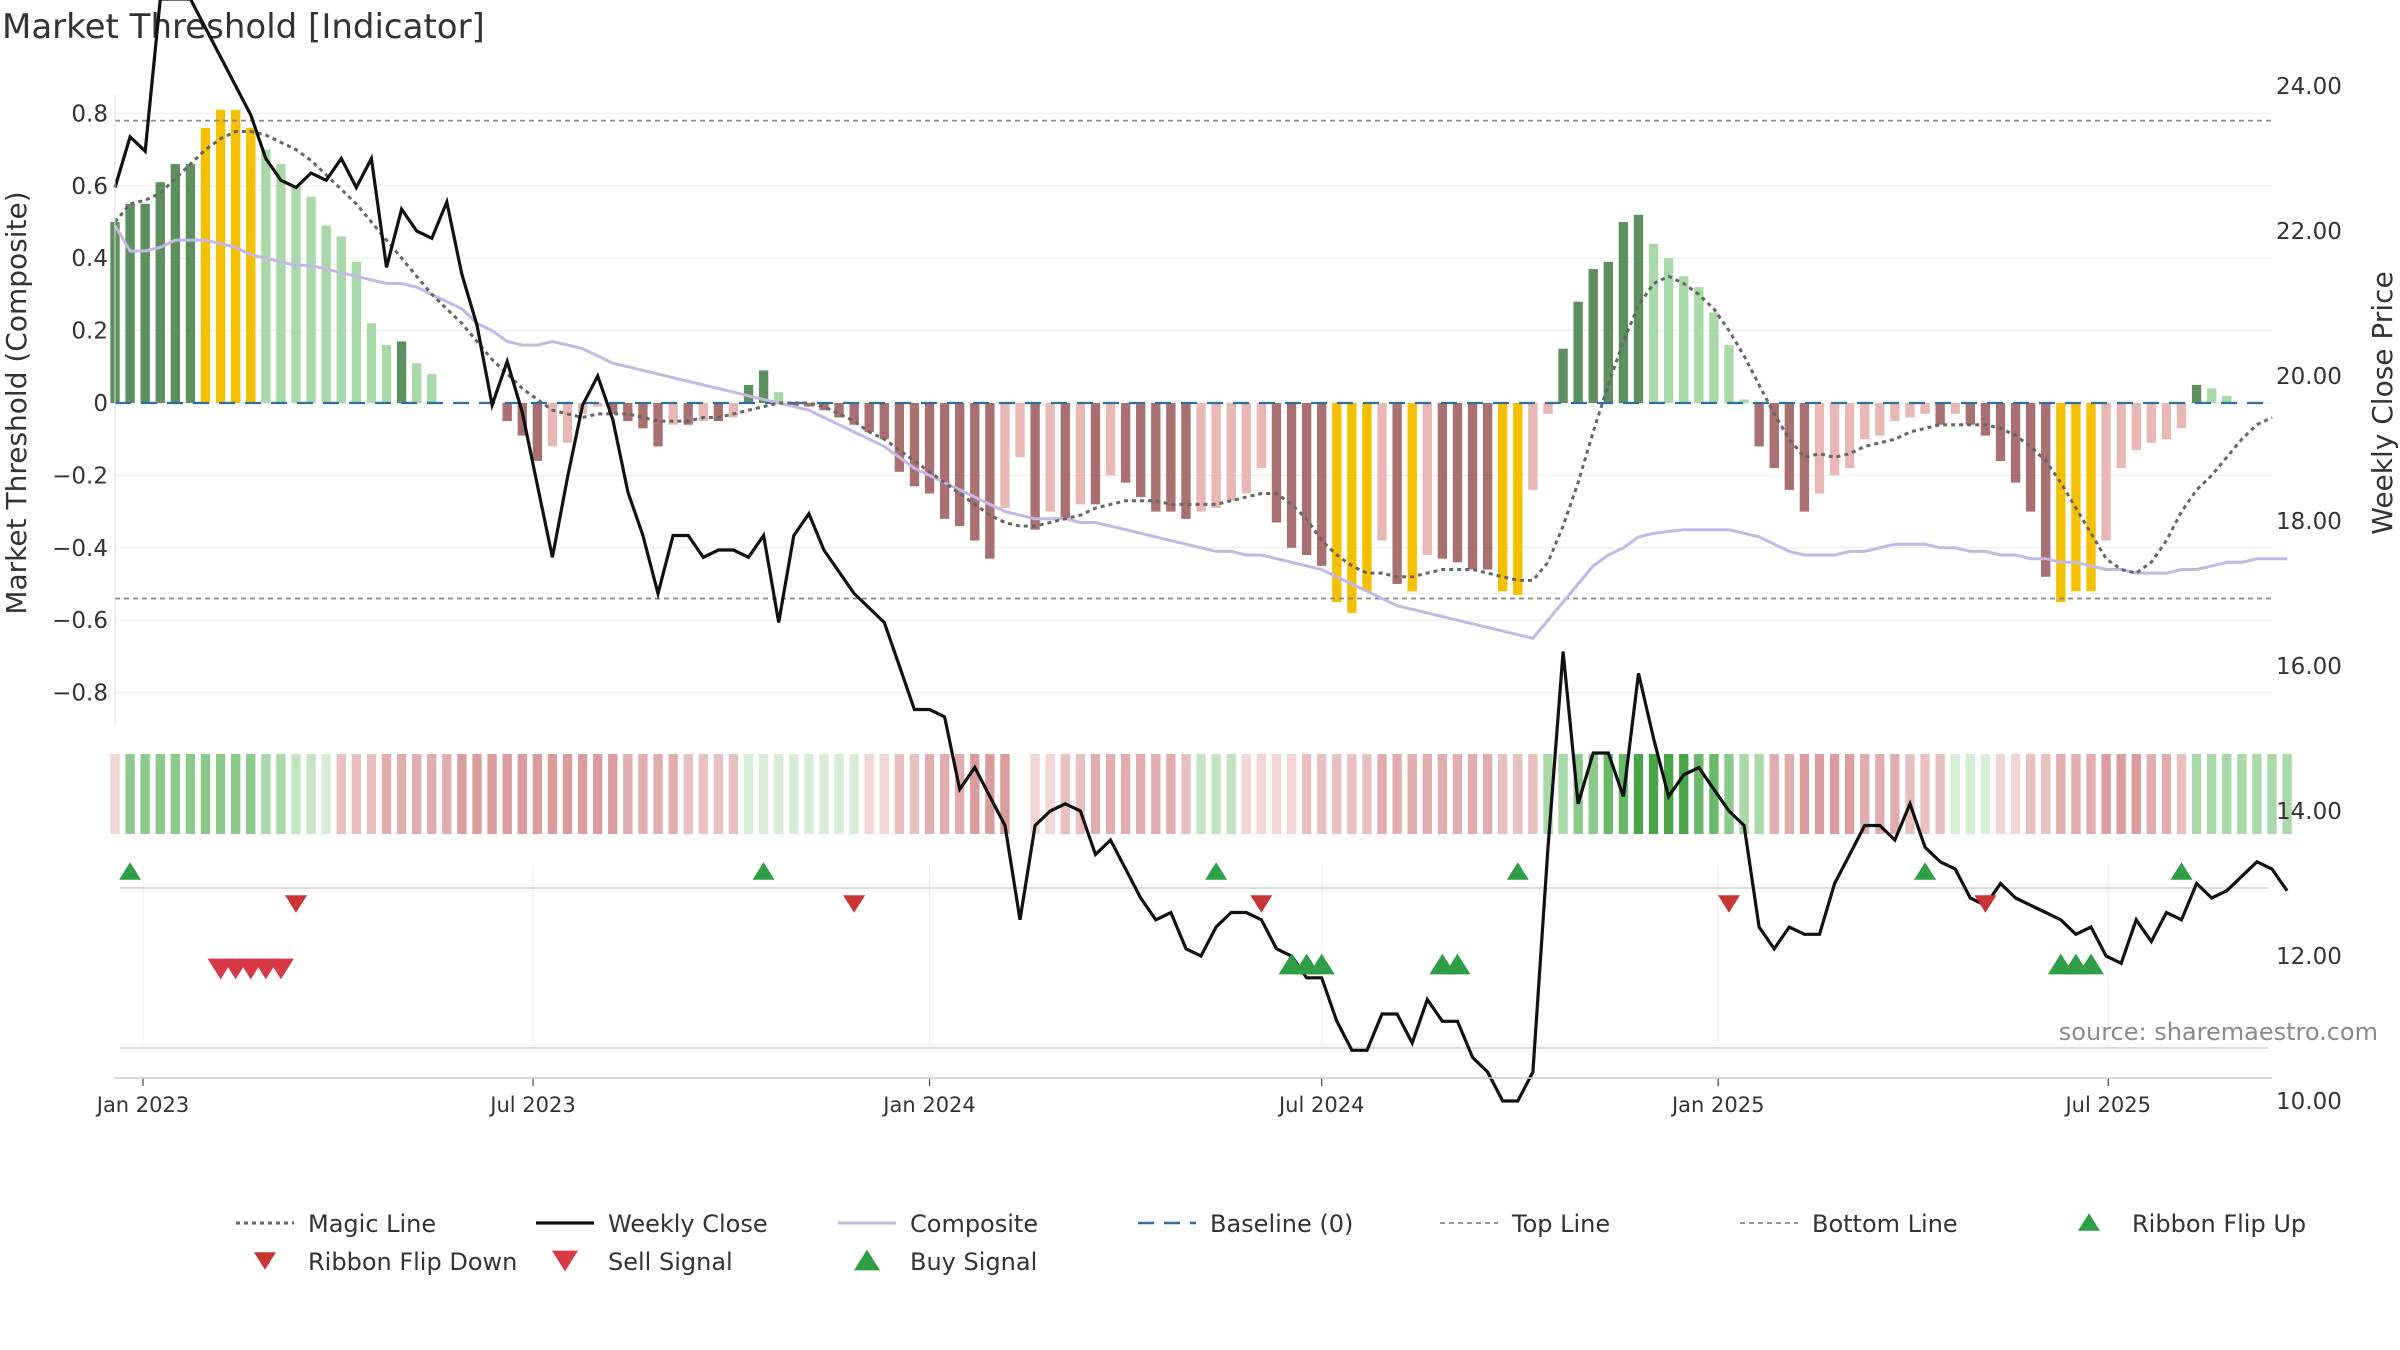 The height and width of the screenshot is (1350, 2400). I want to click on legend-label: Baseline (0), so click(1281, 1224).